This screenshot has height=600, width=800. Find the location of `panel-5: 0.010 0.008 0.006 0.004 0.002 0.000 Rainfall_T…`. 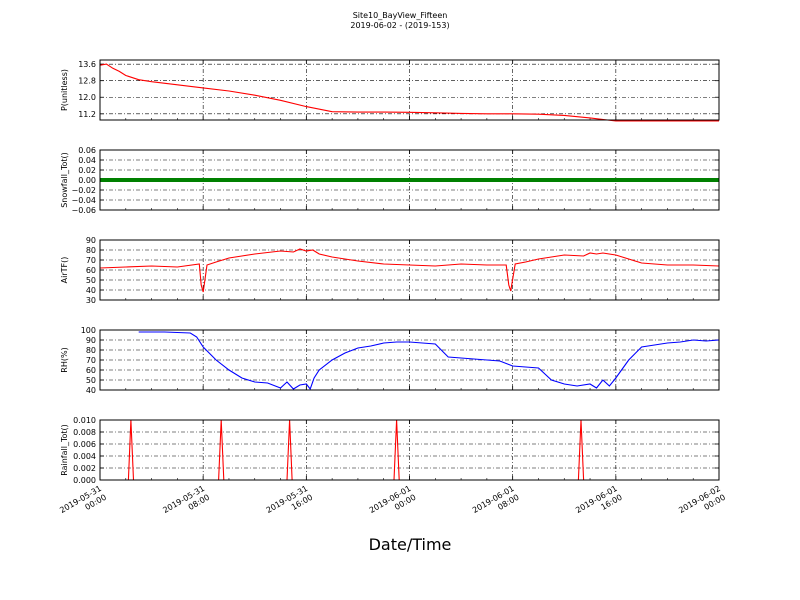

panel-5: 0.010 0.008 0.006 0.004 0.002 0.000 Rainfall_T… is located at coordinates (390, 450).